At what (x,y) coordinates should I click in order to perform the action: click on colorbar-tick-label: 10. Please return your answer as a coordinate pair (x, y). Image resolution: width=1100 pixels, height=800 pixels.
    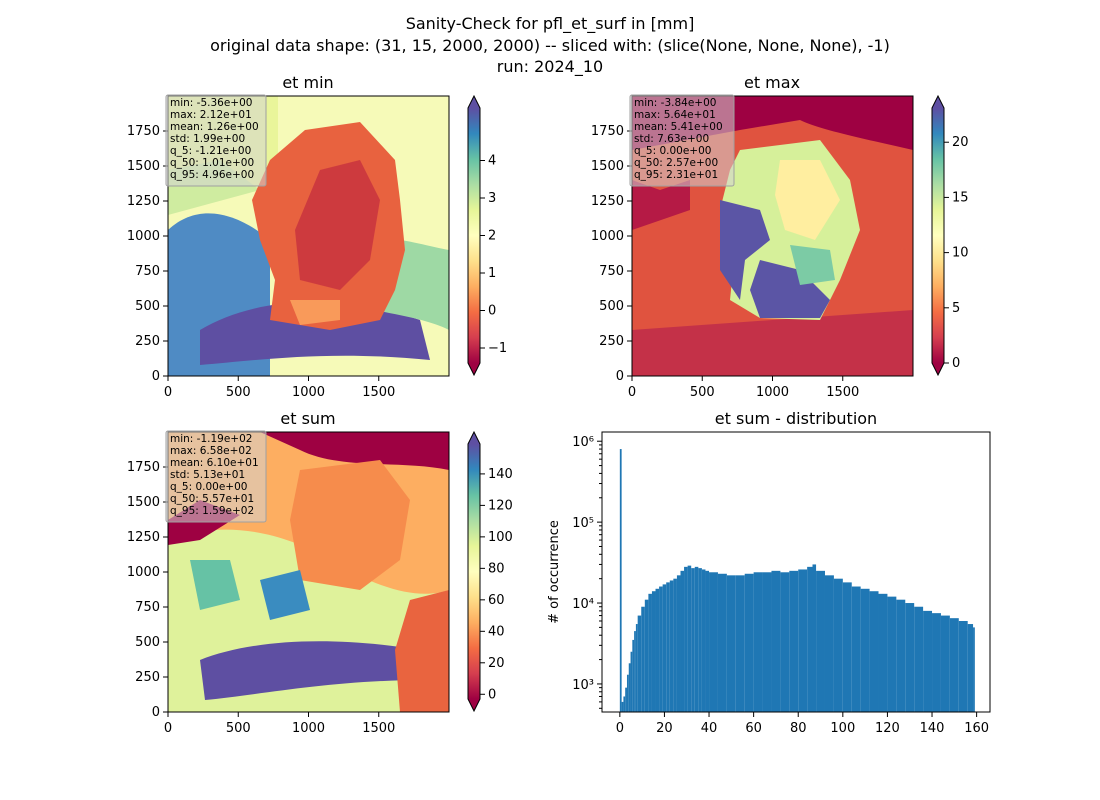
    Looking at the image, I should click on (960, 253).